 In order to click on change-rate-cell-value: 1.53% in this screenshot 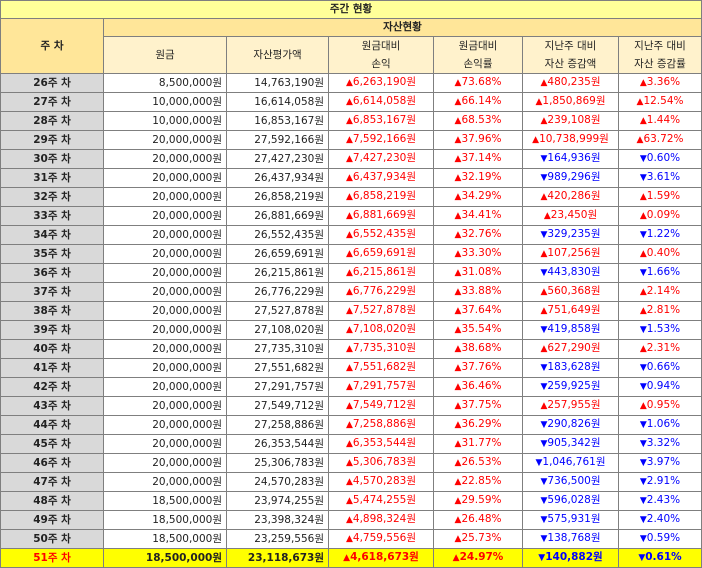, I will do `click(663, 329)`.